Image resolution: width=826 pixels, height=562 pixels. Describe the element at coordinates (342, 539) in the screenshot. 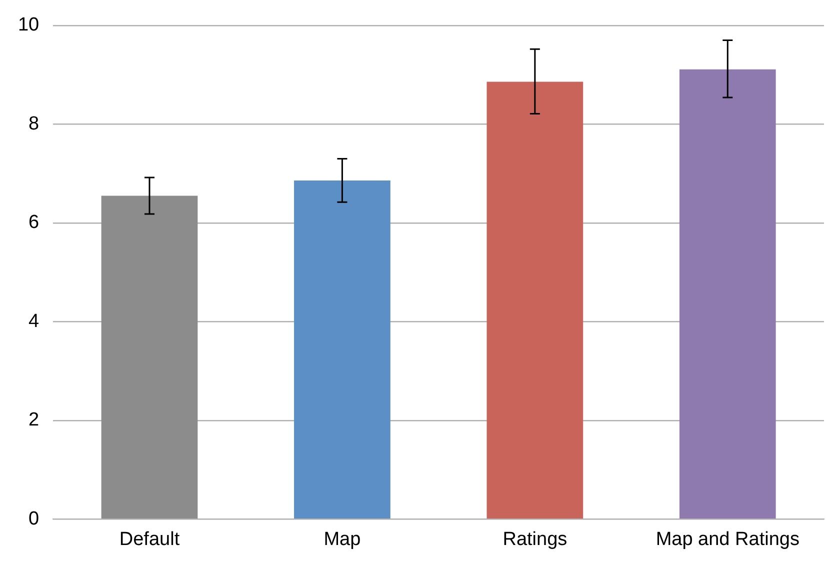

I see `x-tick-label: Map` at that location.